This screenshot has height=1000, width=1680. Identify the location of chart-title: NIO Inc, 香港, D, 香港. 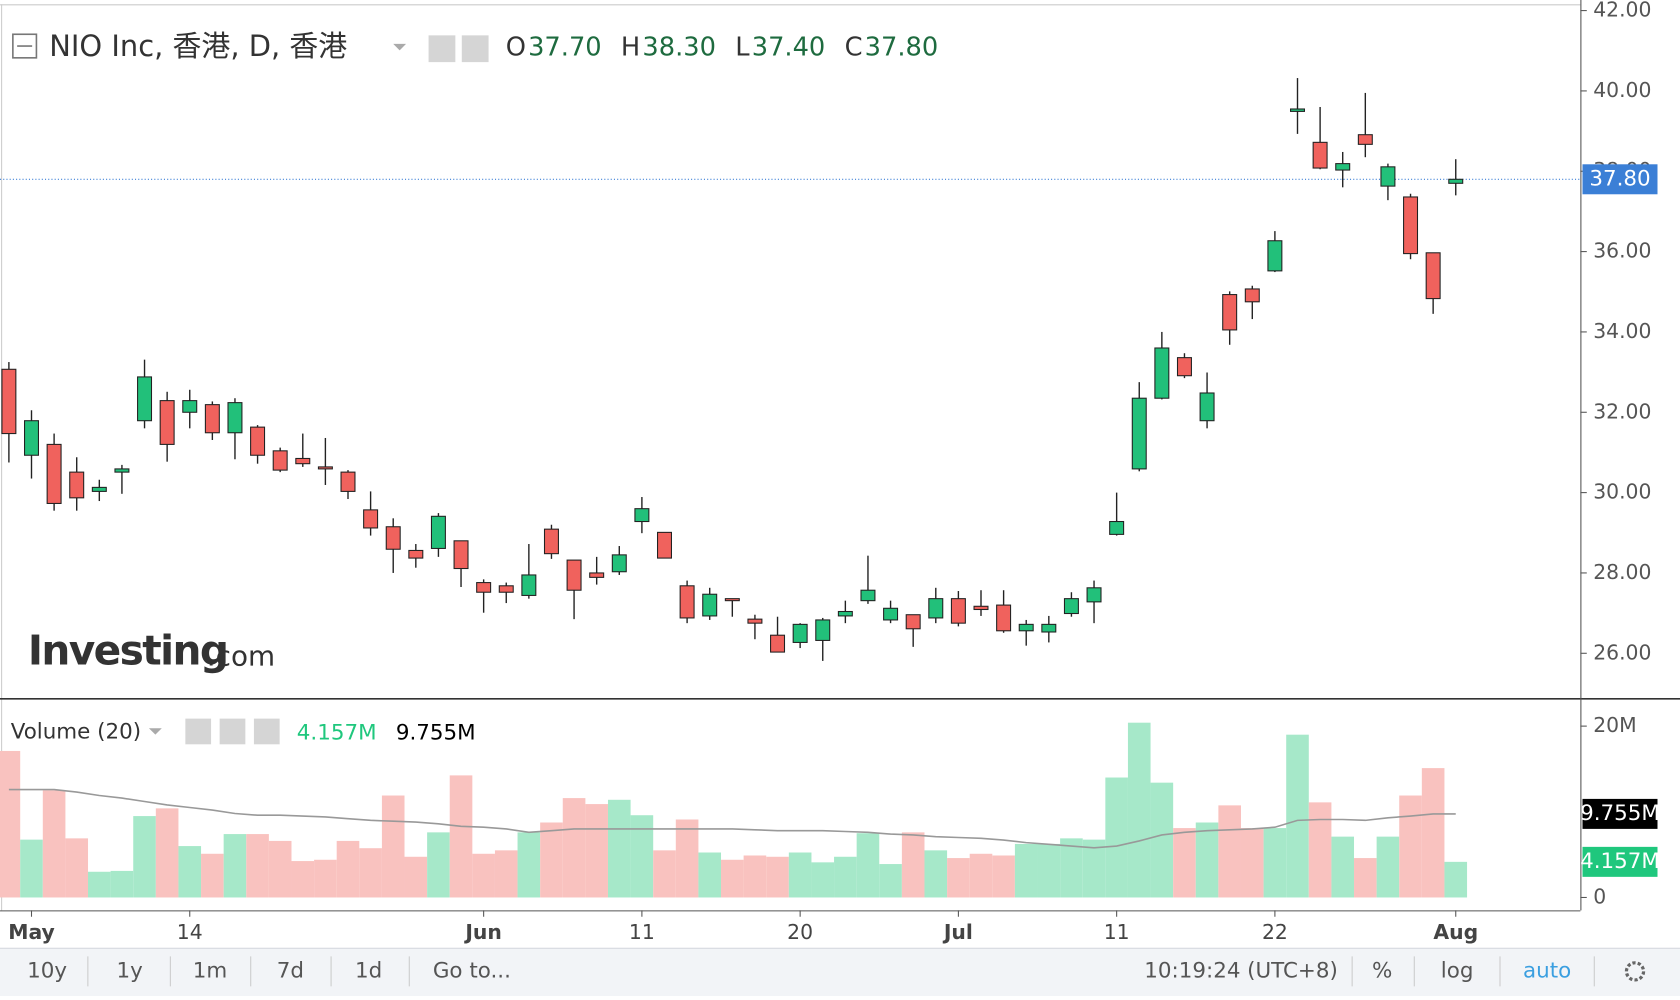
(198, 46).